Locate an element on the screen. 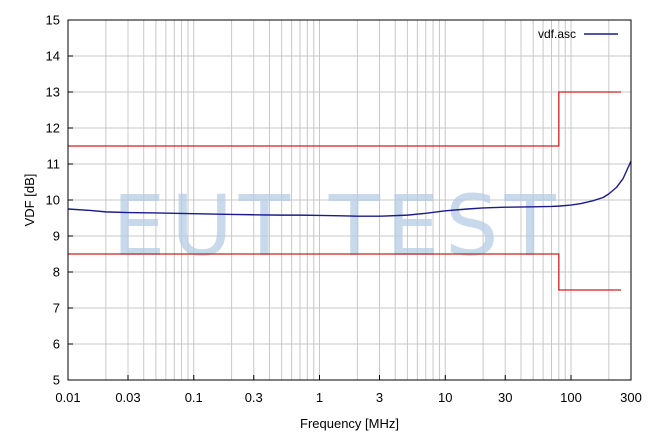 The width and height of the screenshot is (663, 440). y-tick-label: 5 is located at coordinates (56, 380).